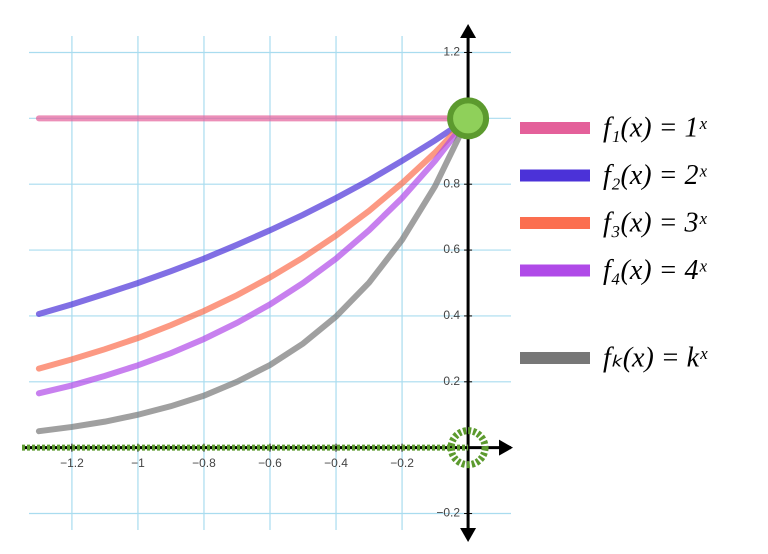  Describe the element at coordinates (451, 249) in the screenshot. I see `y-tick-label: 0.6` at that location.